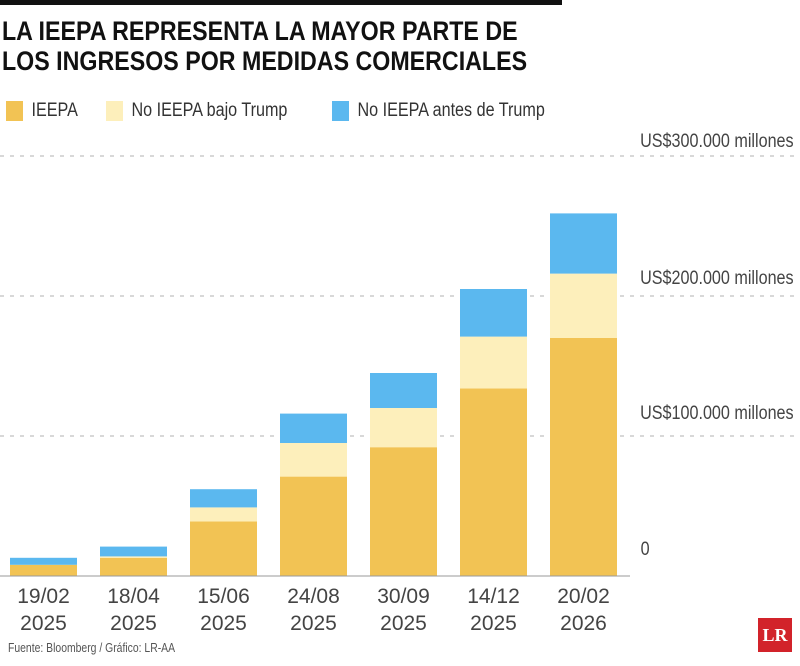 The width and height of the screenshot is (800, 666). I want to click on legend-item-no-ieepa-trump: No IEEPA bajo Trump, so click(196, 111).